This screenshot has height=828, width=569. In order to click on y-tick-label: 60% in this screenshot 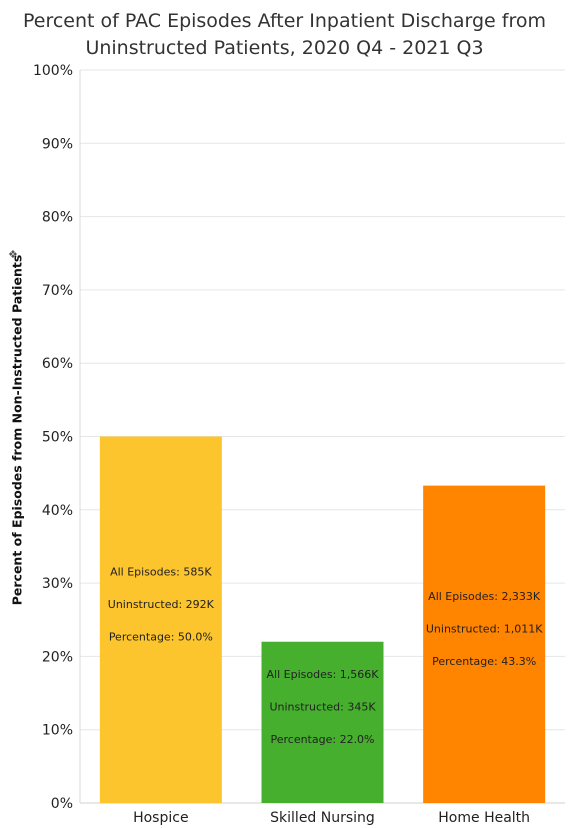, I will do `click(57, 364)`.